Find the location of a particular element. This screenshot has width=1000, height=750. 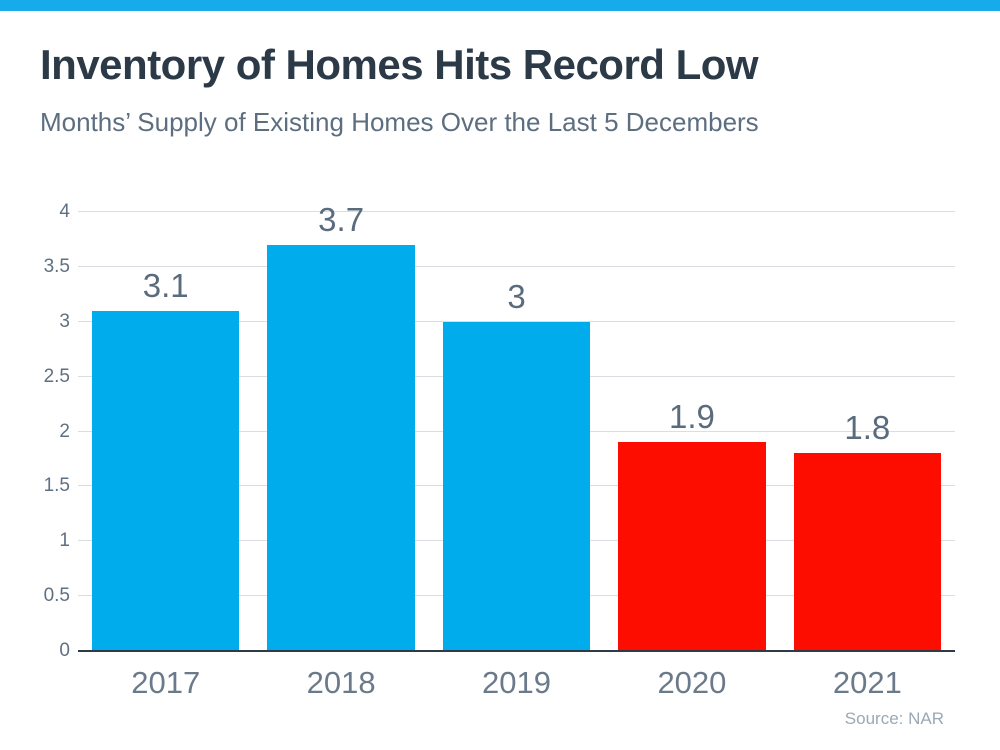

bar-group-2018: 3.7 is located at coordinates (340, 427).